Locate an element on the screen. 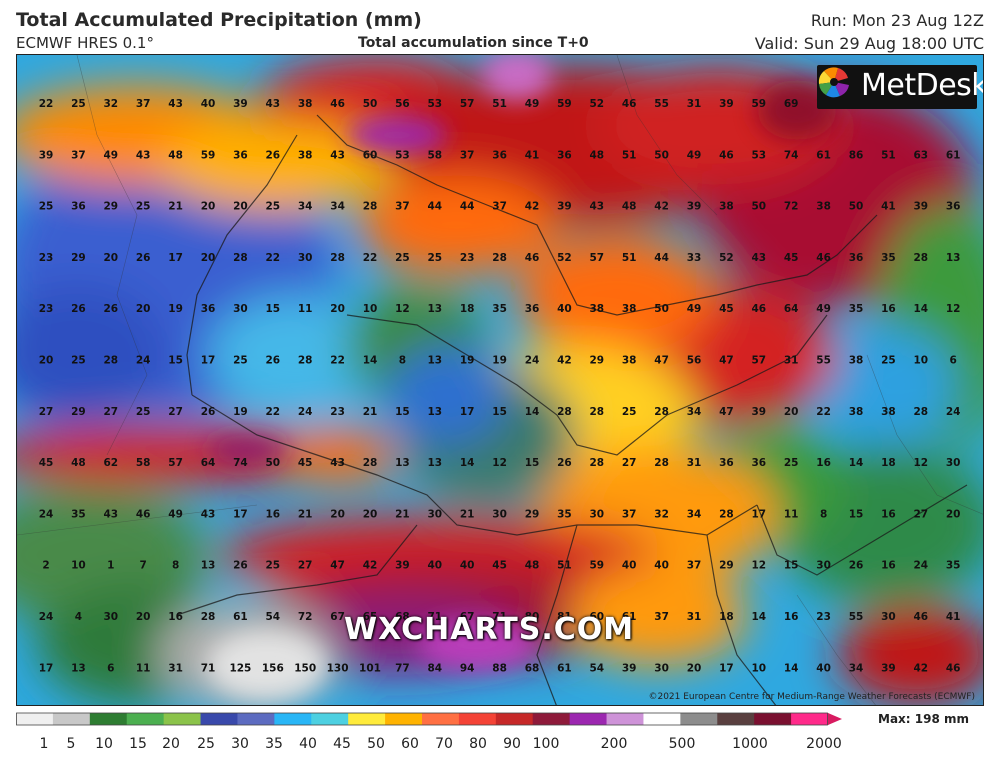  precip-value: 30 is located at coordinates (499, 514).